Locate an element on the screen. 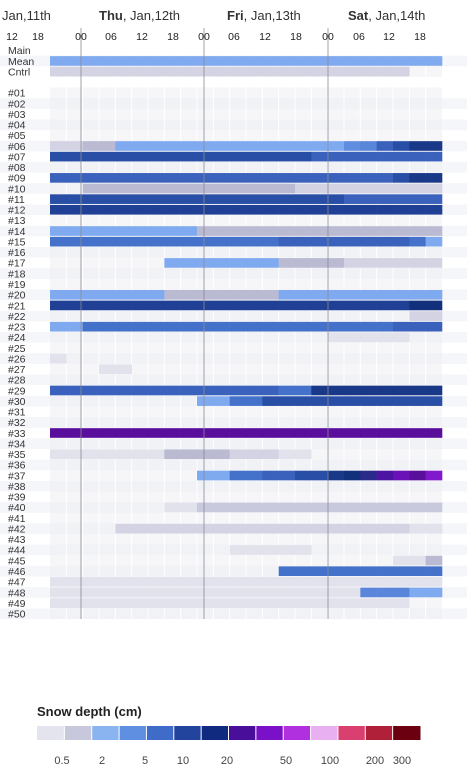 The height and width of the screenshot is (768, 467). row-label-27: #27 is located at coordinates (17, 370).